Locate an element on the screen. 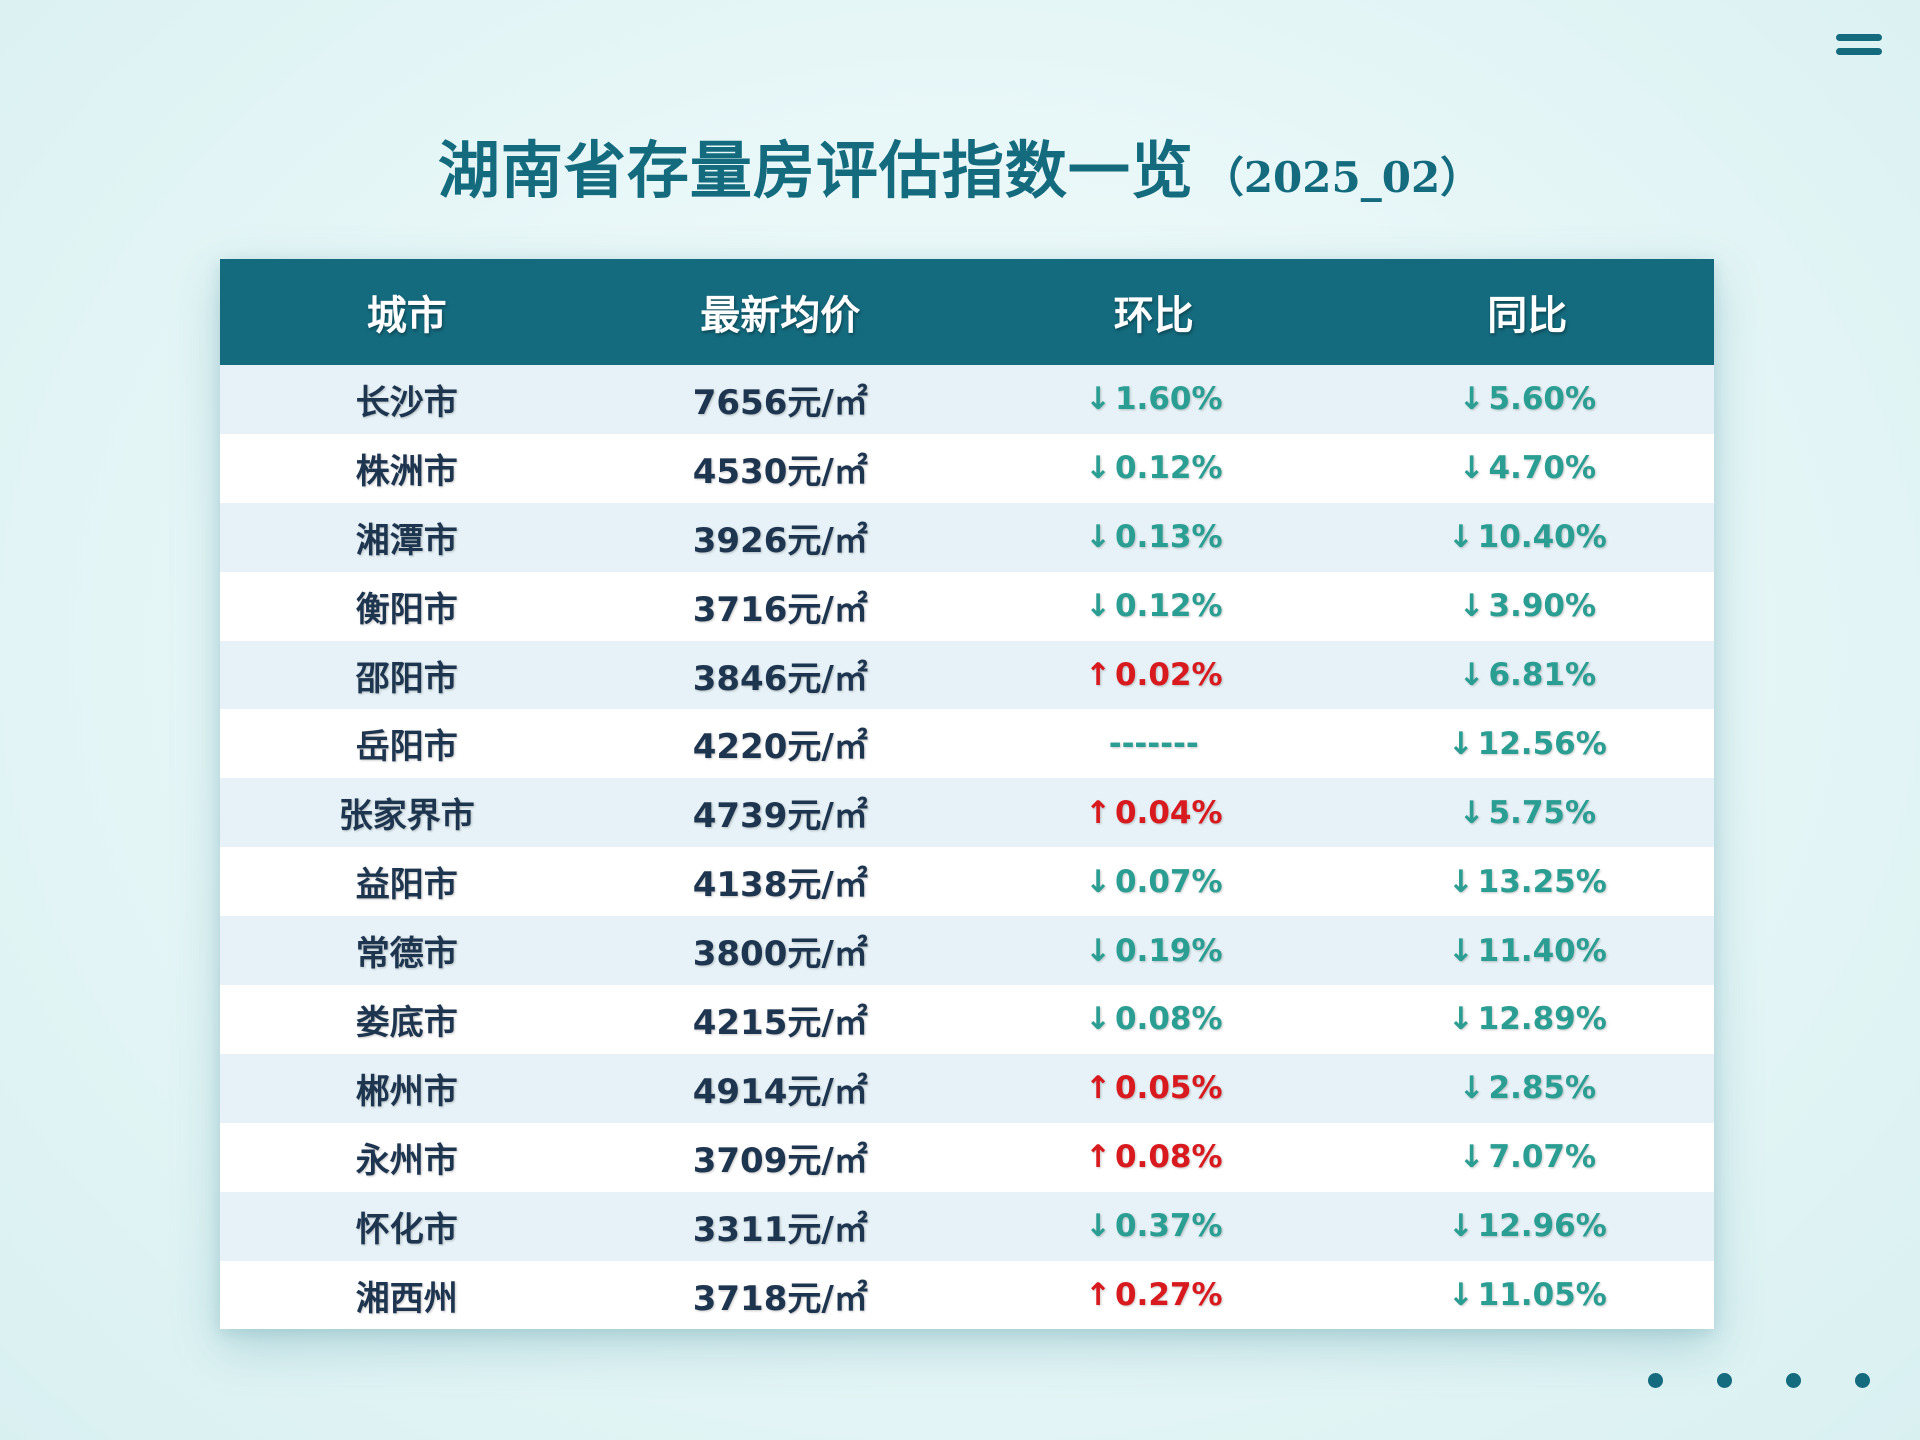 The height and width of the screenshot is (1440, 1920). table-row: 益阳市 4138元/㎡ ↓ 0.07% ↓ 13.25% is located at coordinates (967, 882).